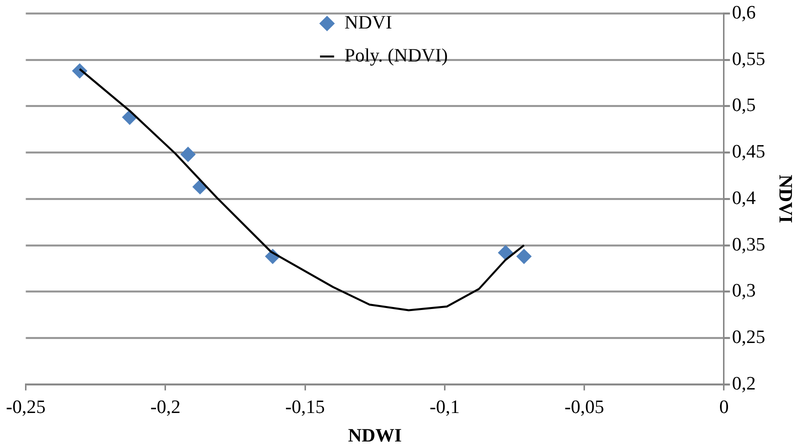 Image resolution: width=806 pixels, height=448 pixels. I want to click on x-tick-label: -0,15, so click(305, 407).